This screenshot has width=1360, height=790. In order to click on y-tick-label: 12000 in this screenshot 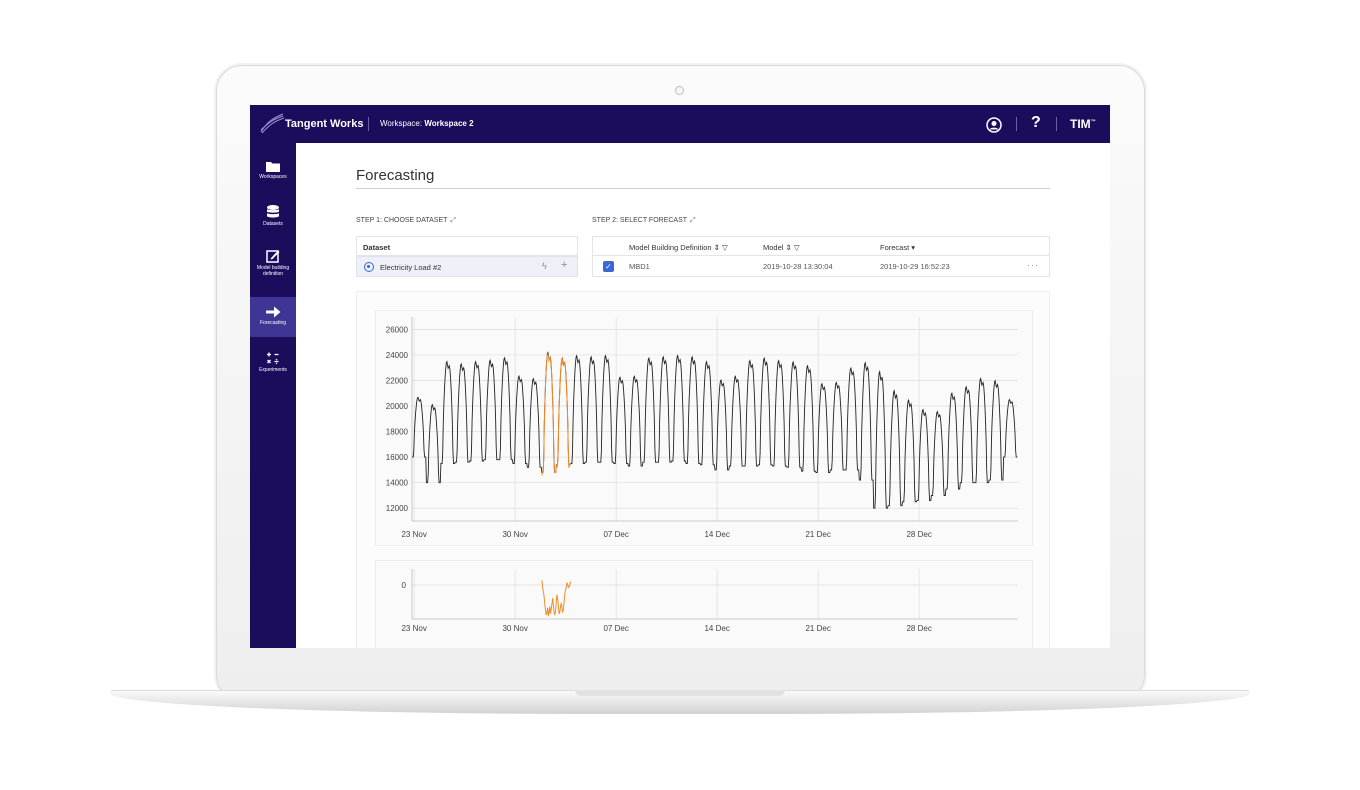, I will do `click(397, 508)`.